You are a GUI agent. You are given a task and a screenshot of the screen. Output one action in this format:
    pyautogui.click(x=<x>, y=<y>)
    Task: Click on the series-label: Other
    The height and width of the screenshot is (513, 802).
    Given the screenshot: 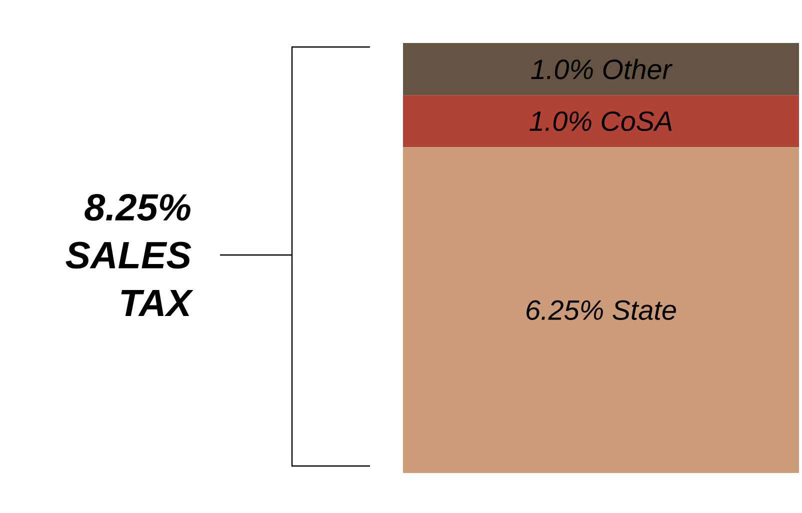 What is the action you would take?
    pyautogui.click(x=638, y=69)
    